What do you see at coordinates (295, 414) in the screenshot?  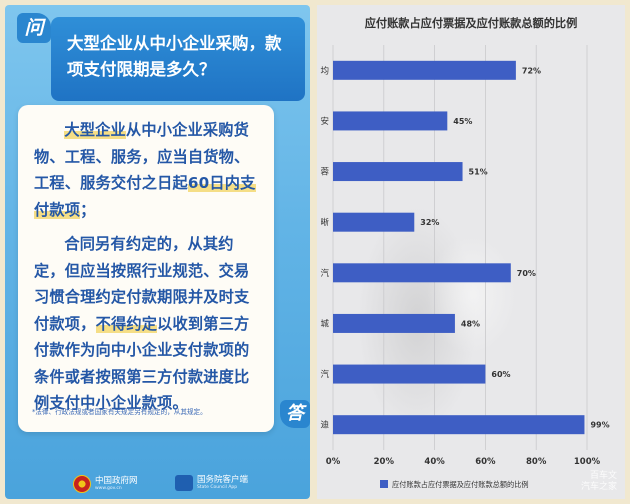 I see `answer-badge: 答` at bounding box center [295, 414].